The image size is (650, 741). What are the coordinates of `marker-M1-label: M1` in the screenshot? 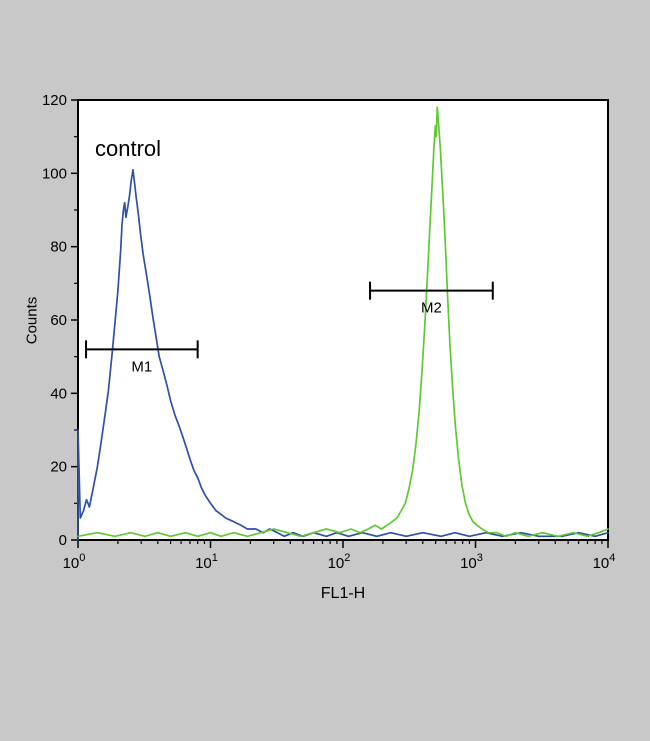 It's located at (141, 366).